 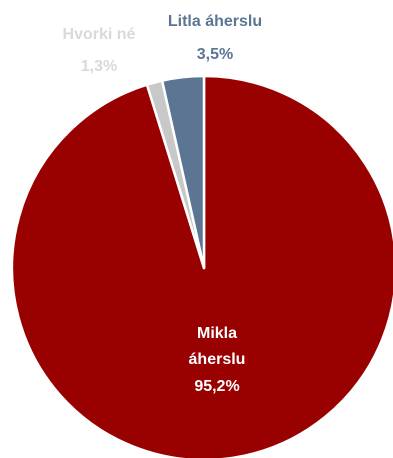 I want to click on label-mikla: Mikla áherslu 95,2%, so click(x=217, y=360).